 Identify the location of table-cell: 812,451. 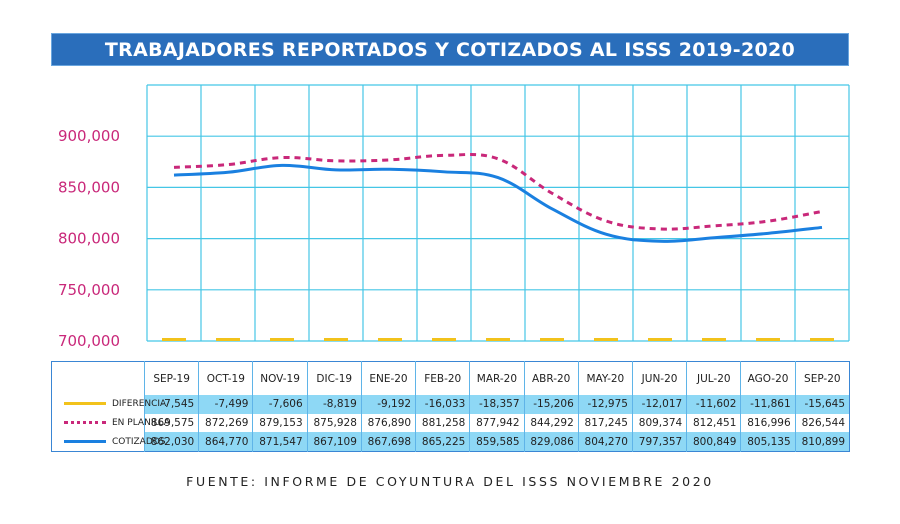
(713, 423).